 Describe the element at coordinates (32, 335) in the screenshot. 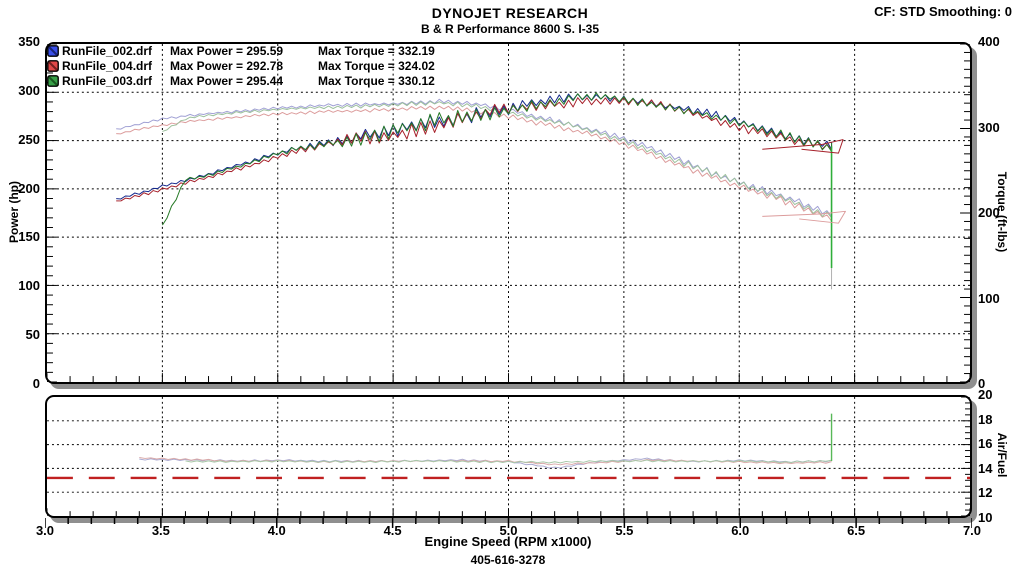

I see `power-tick-label: 50` at that location.